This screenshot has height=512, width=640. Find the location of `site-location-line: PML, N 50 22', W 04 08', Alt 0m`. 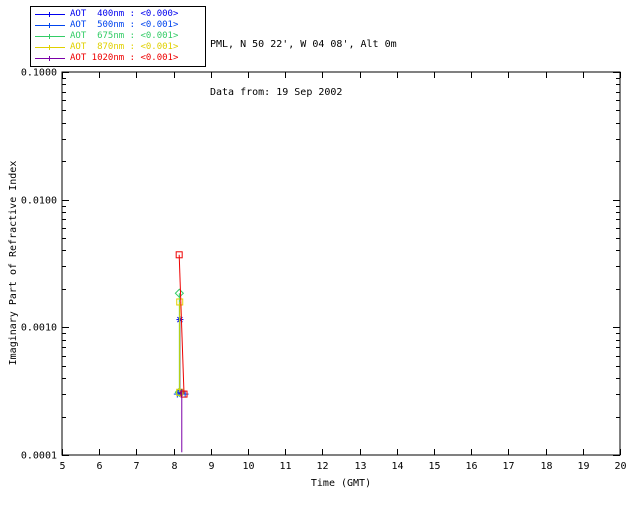

site-location-line: PML, N 50 22', W 04 08', Alt 0m is located at coordinates (303, 44).